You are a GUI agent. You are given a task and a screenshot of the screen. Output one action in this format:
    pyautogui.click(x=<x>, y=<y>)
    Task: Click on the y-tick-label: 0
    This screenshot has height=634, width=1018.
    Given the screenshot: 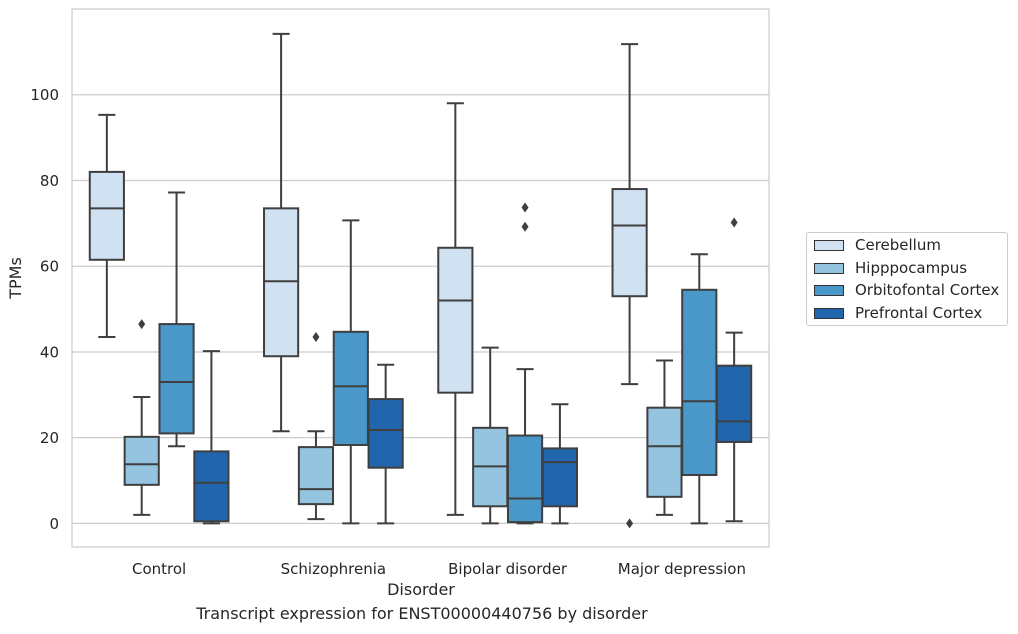 What is the action you would take?
    pyautogui.click(x=54, y=524)
    